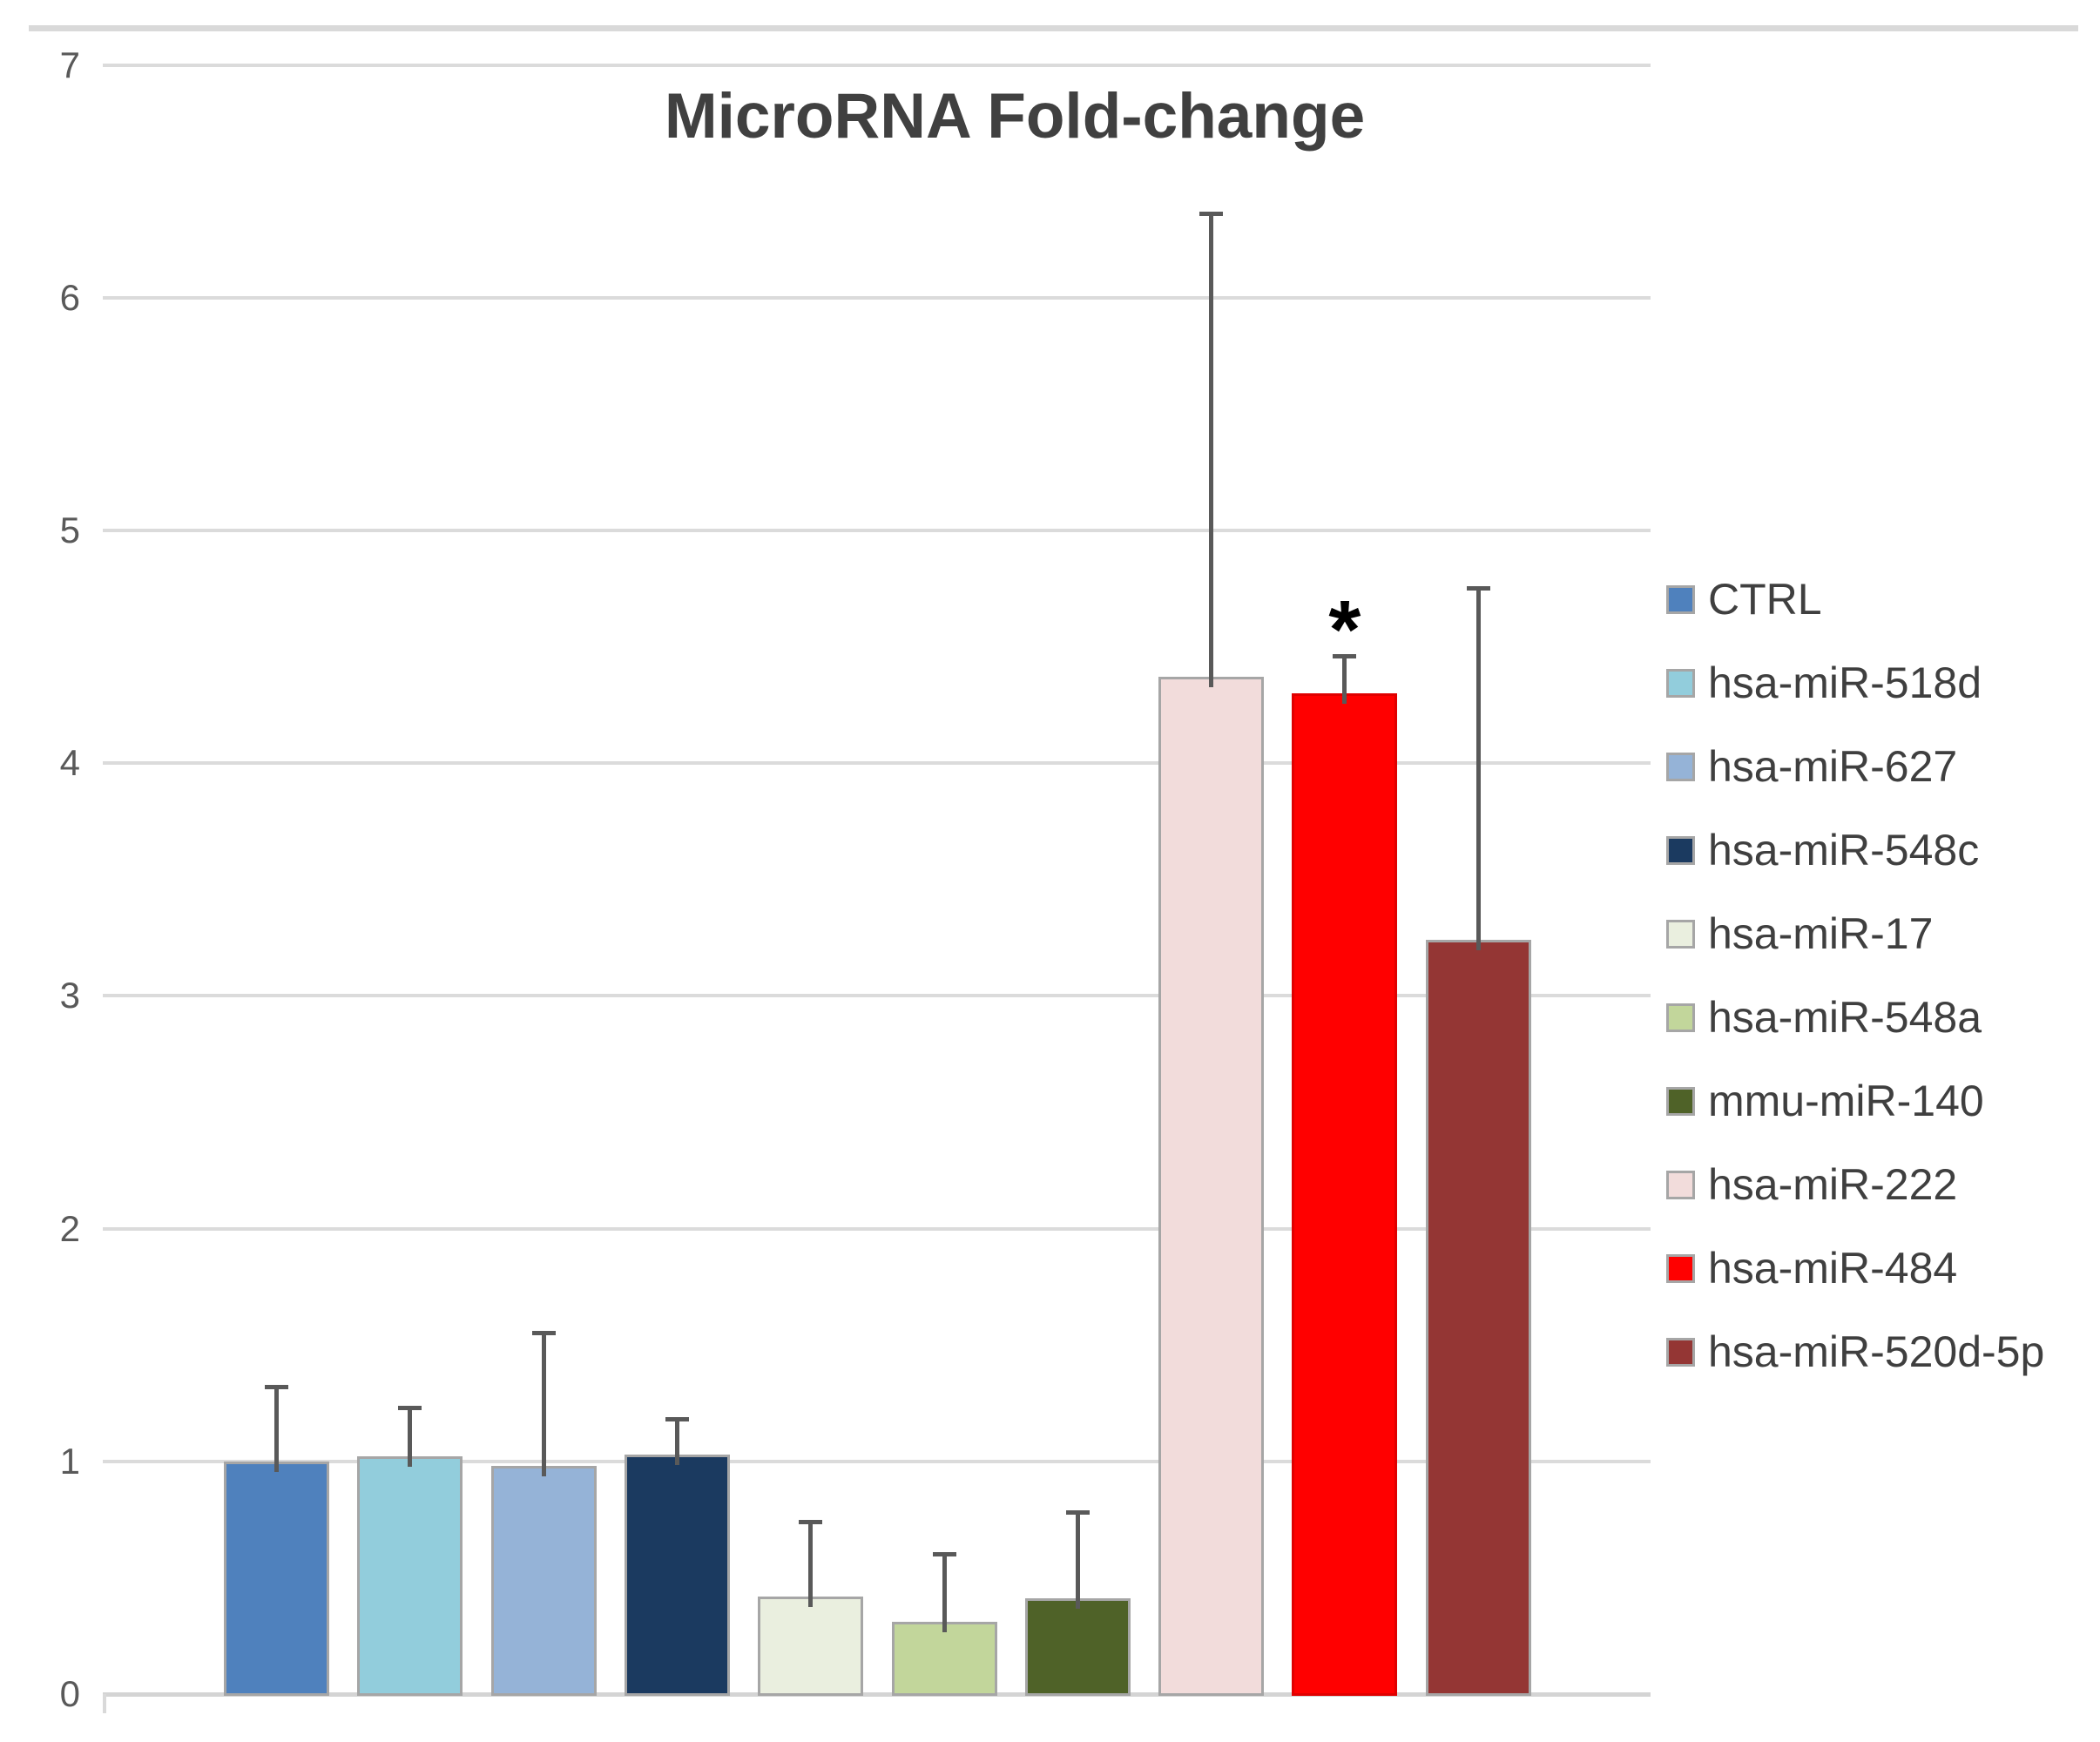 This screenshot has width=2100, height=1742. I want to click on gridline-y3, so click(877, 995).